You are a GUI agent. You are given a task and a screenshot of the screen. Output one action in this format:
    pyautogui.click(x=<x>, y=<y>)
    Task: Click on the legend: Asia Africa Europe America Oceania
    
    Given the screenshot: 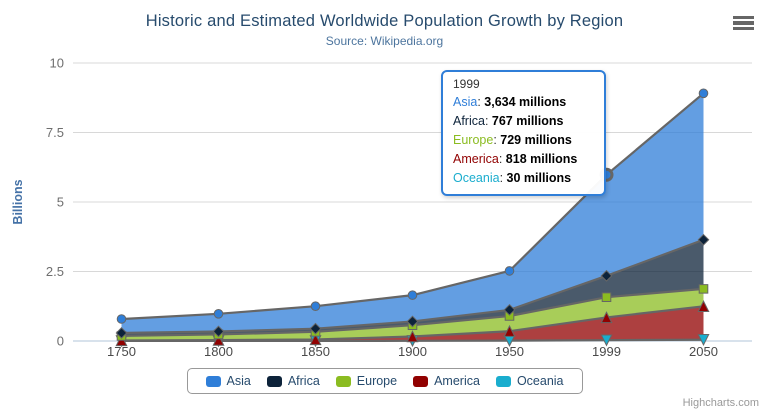 What is the action you would take?
    pyautogui.click(x=384, y=381)
    